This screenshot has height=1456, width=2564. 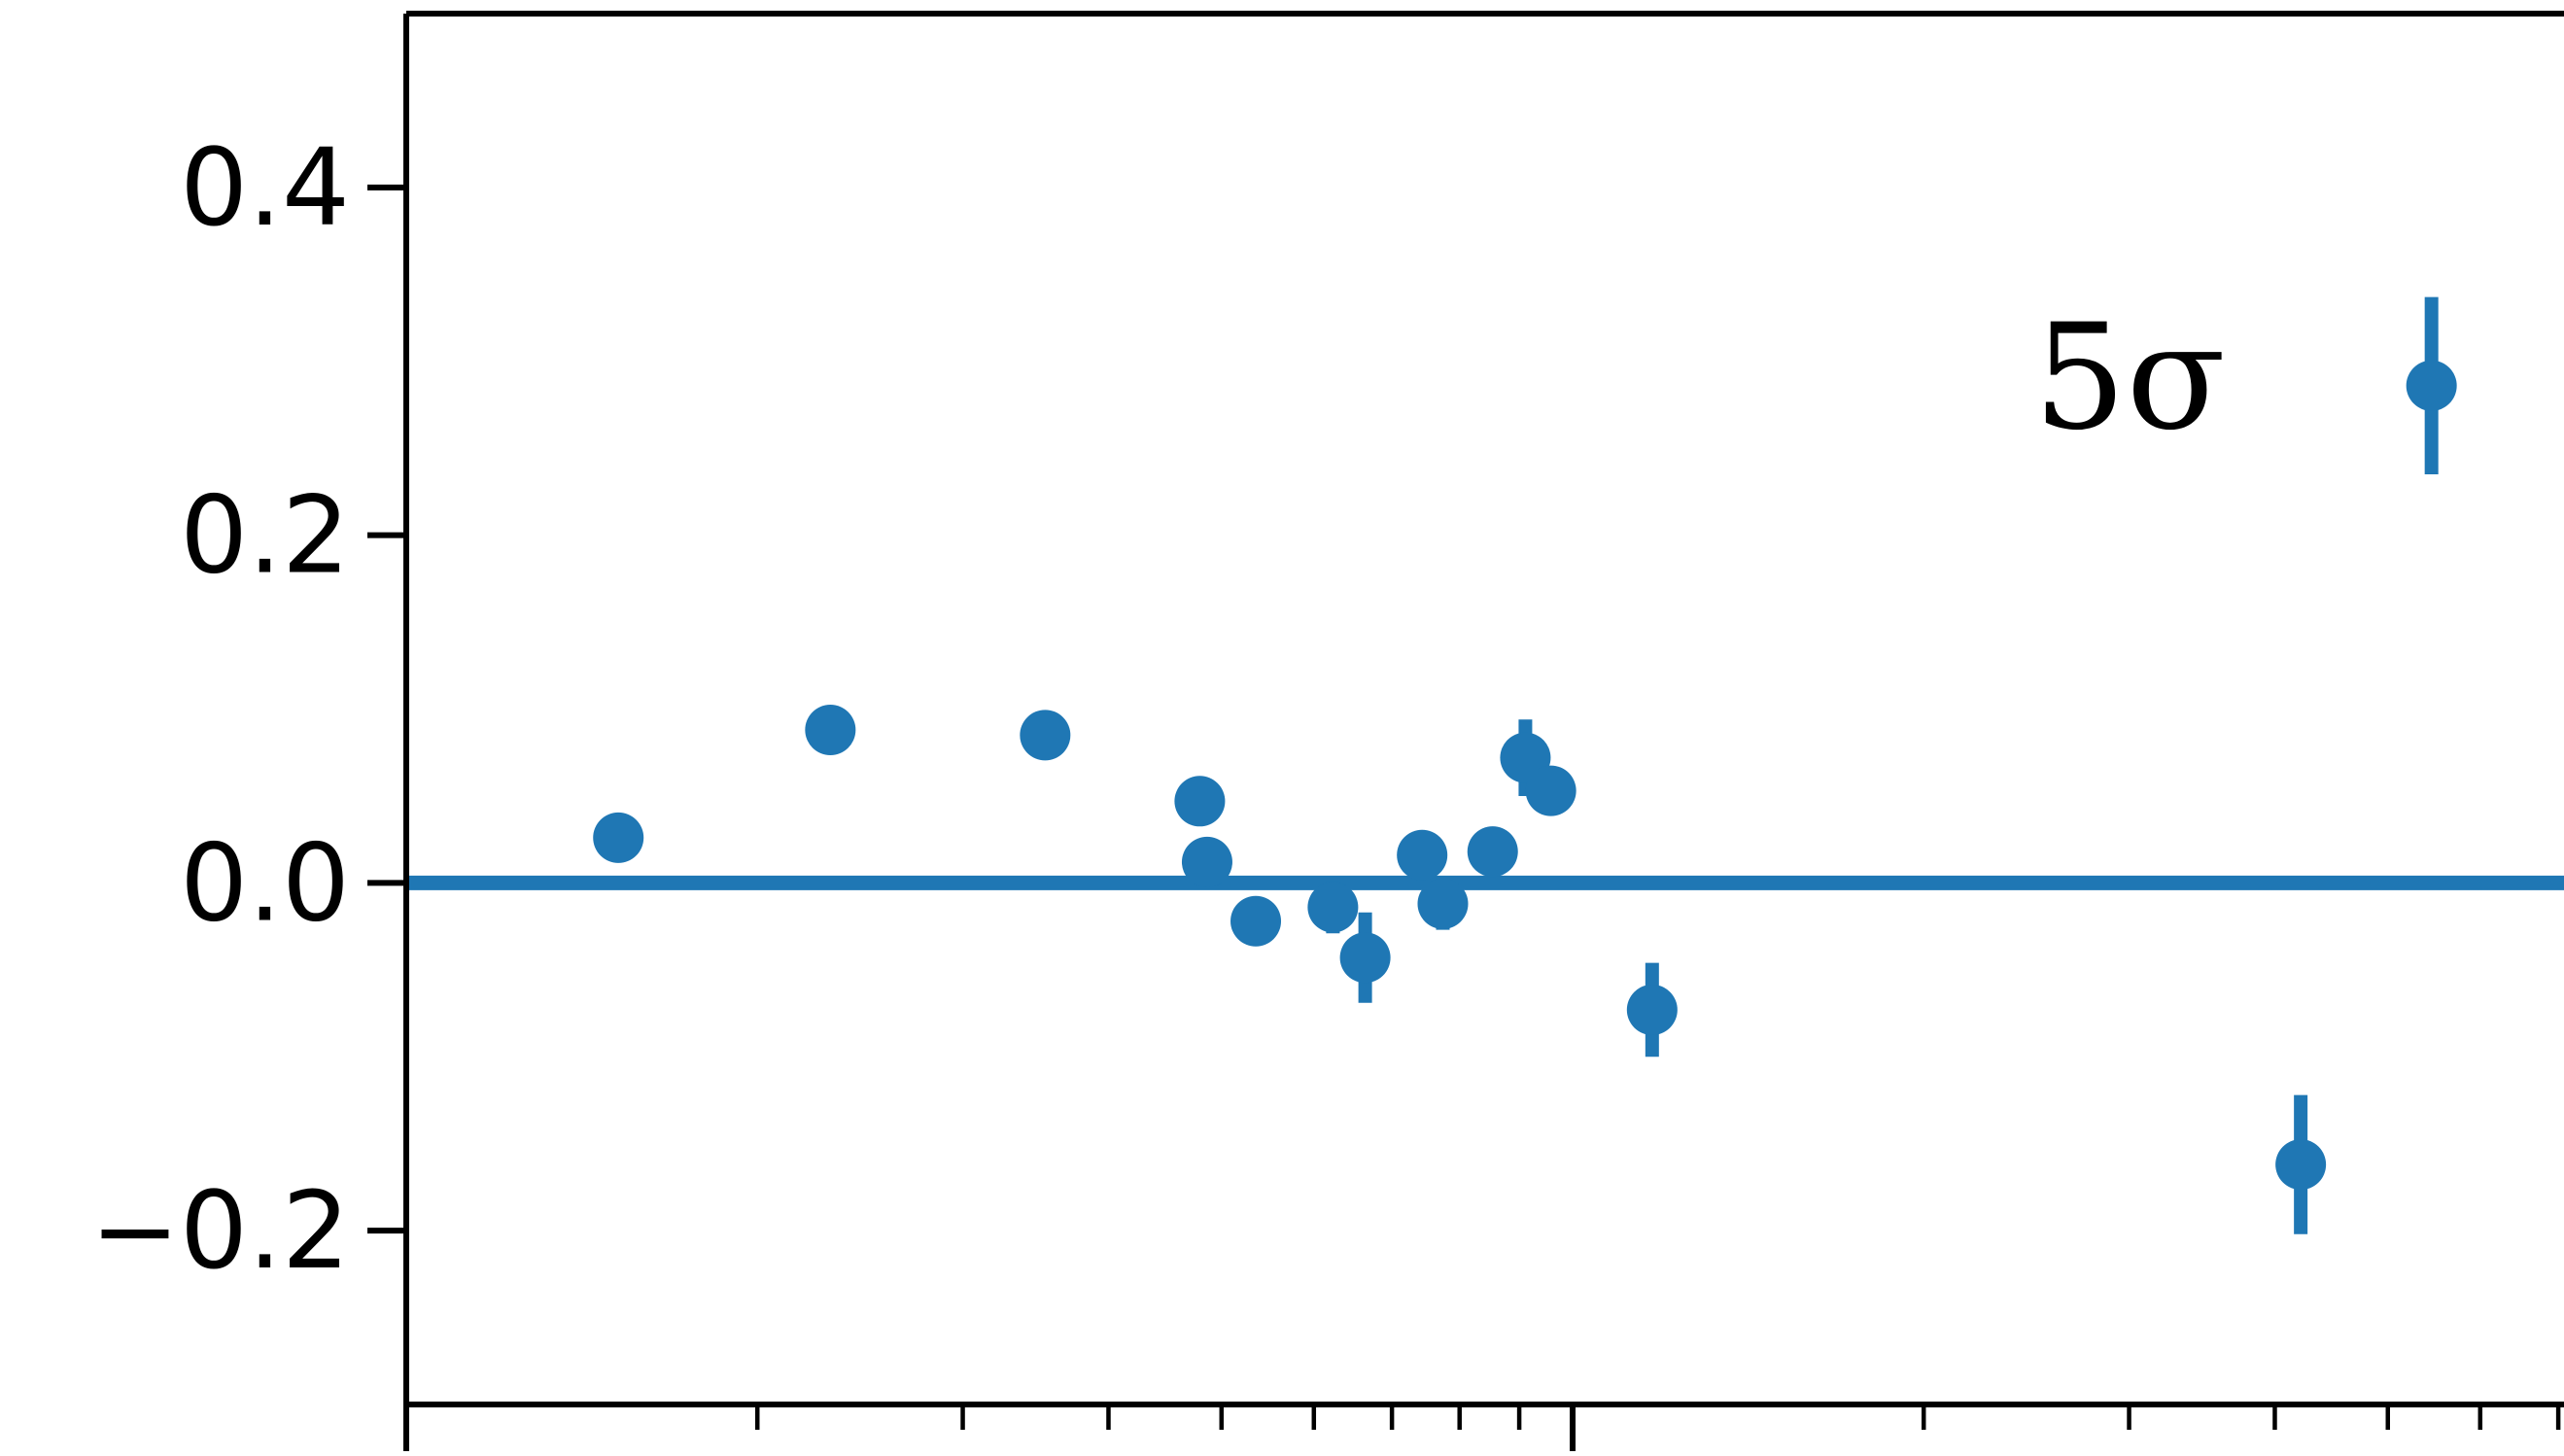 What do you see at coordinates (2130, 378) in the screenshot?
I see `sigma-annotation: 5σ` at bounding box center [2130, 378].